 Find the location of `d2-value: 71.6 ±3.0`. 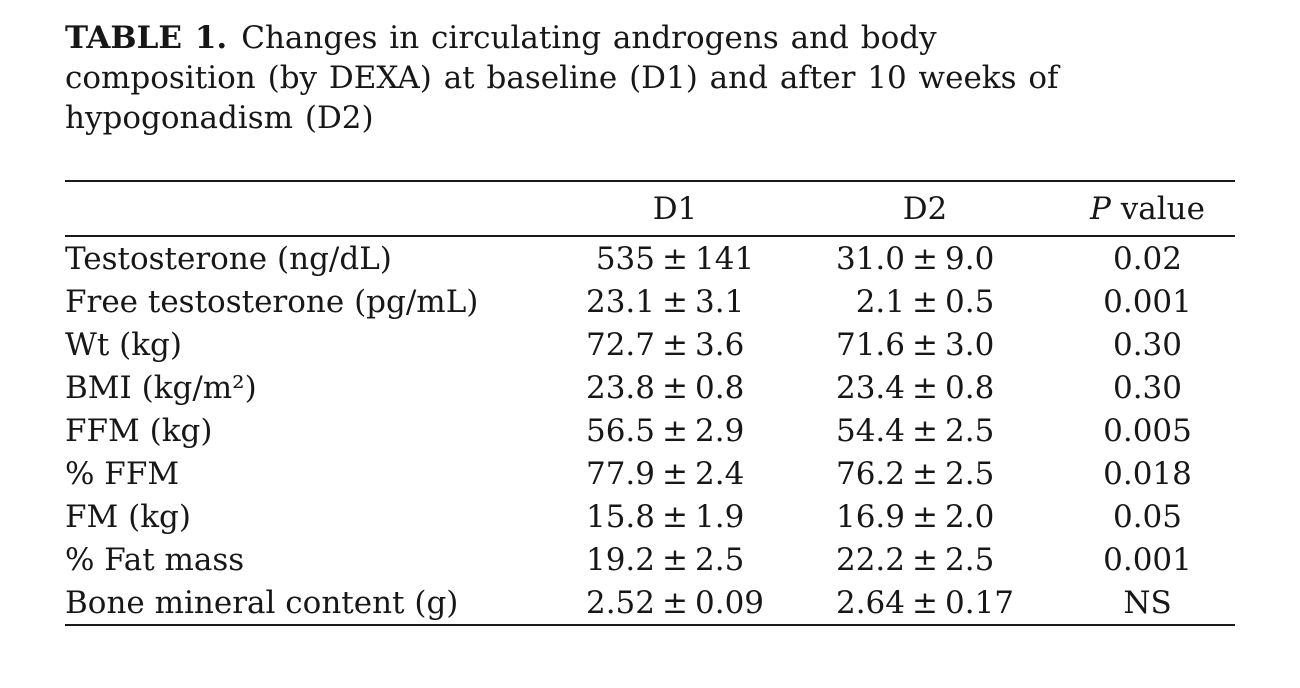

d2-value: 71.6 ±3.0 is located at coordinates (925, 345).